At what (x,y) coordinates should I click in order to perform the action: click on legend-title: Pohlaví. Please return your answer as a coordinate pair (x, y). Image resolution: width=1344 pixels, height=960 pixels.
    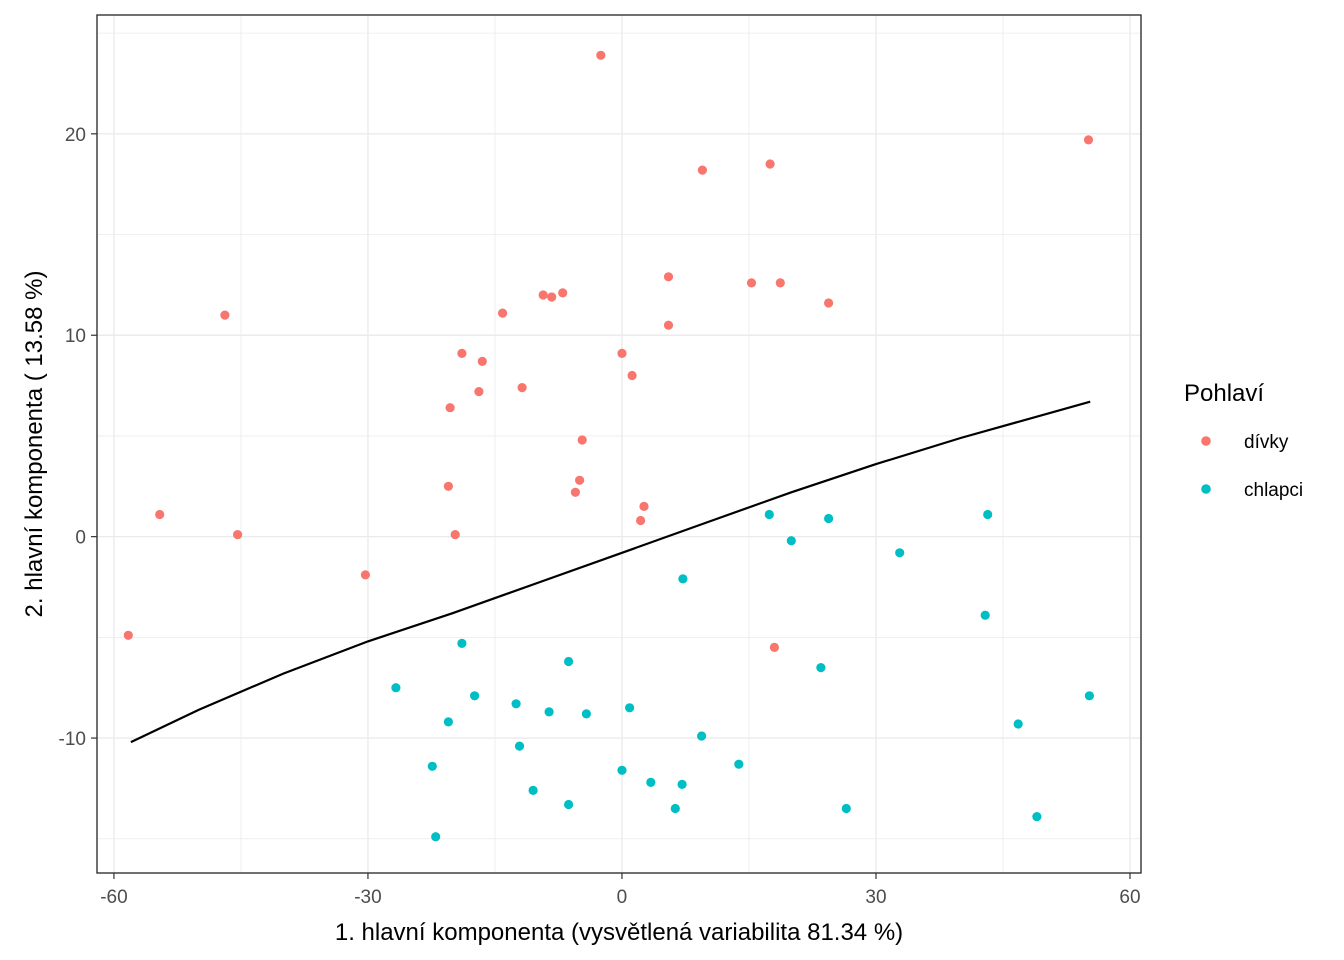
    Looking at the image, I should click on (1224, 393).